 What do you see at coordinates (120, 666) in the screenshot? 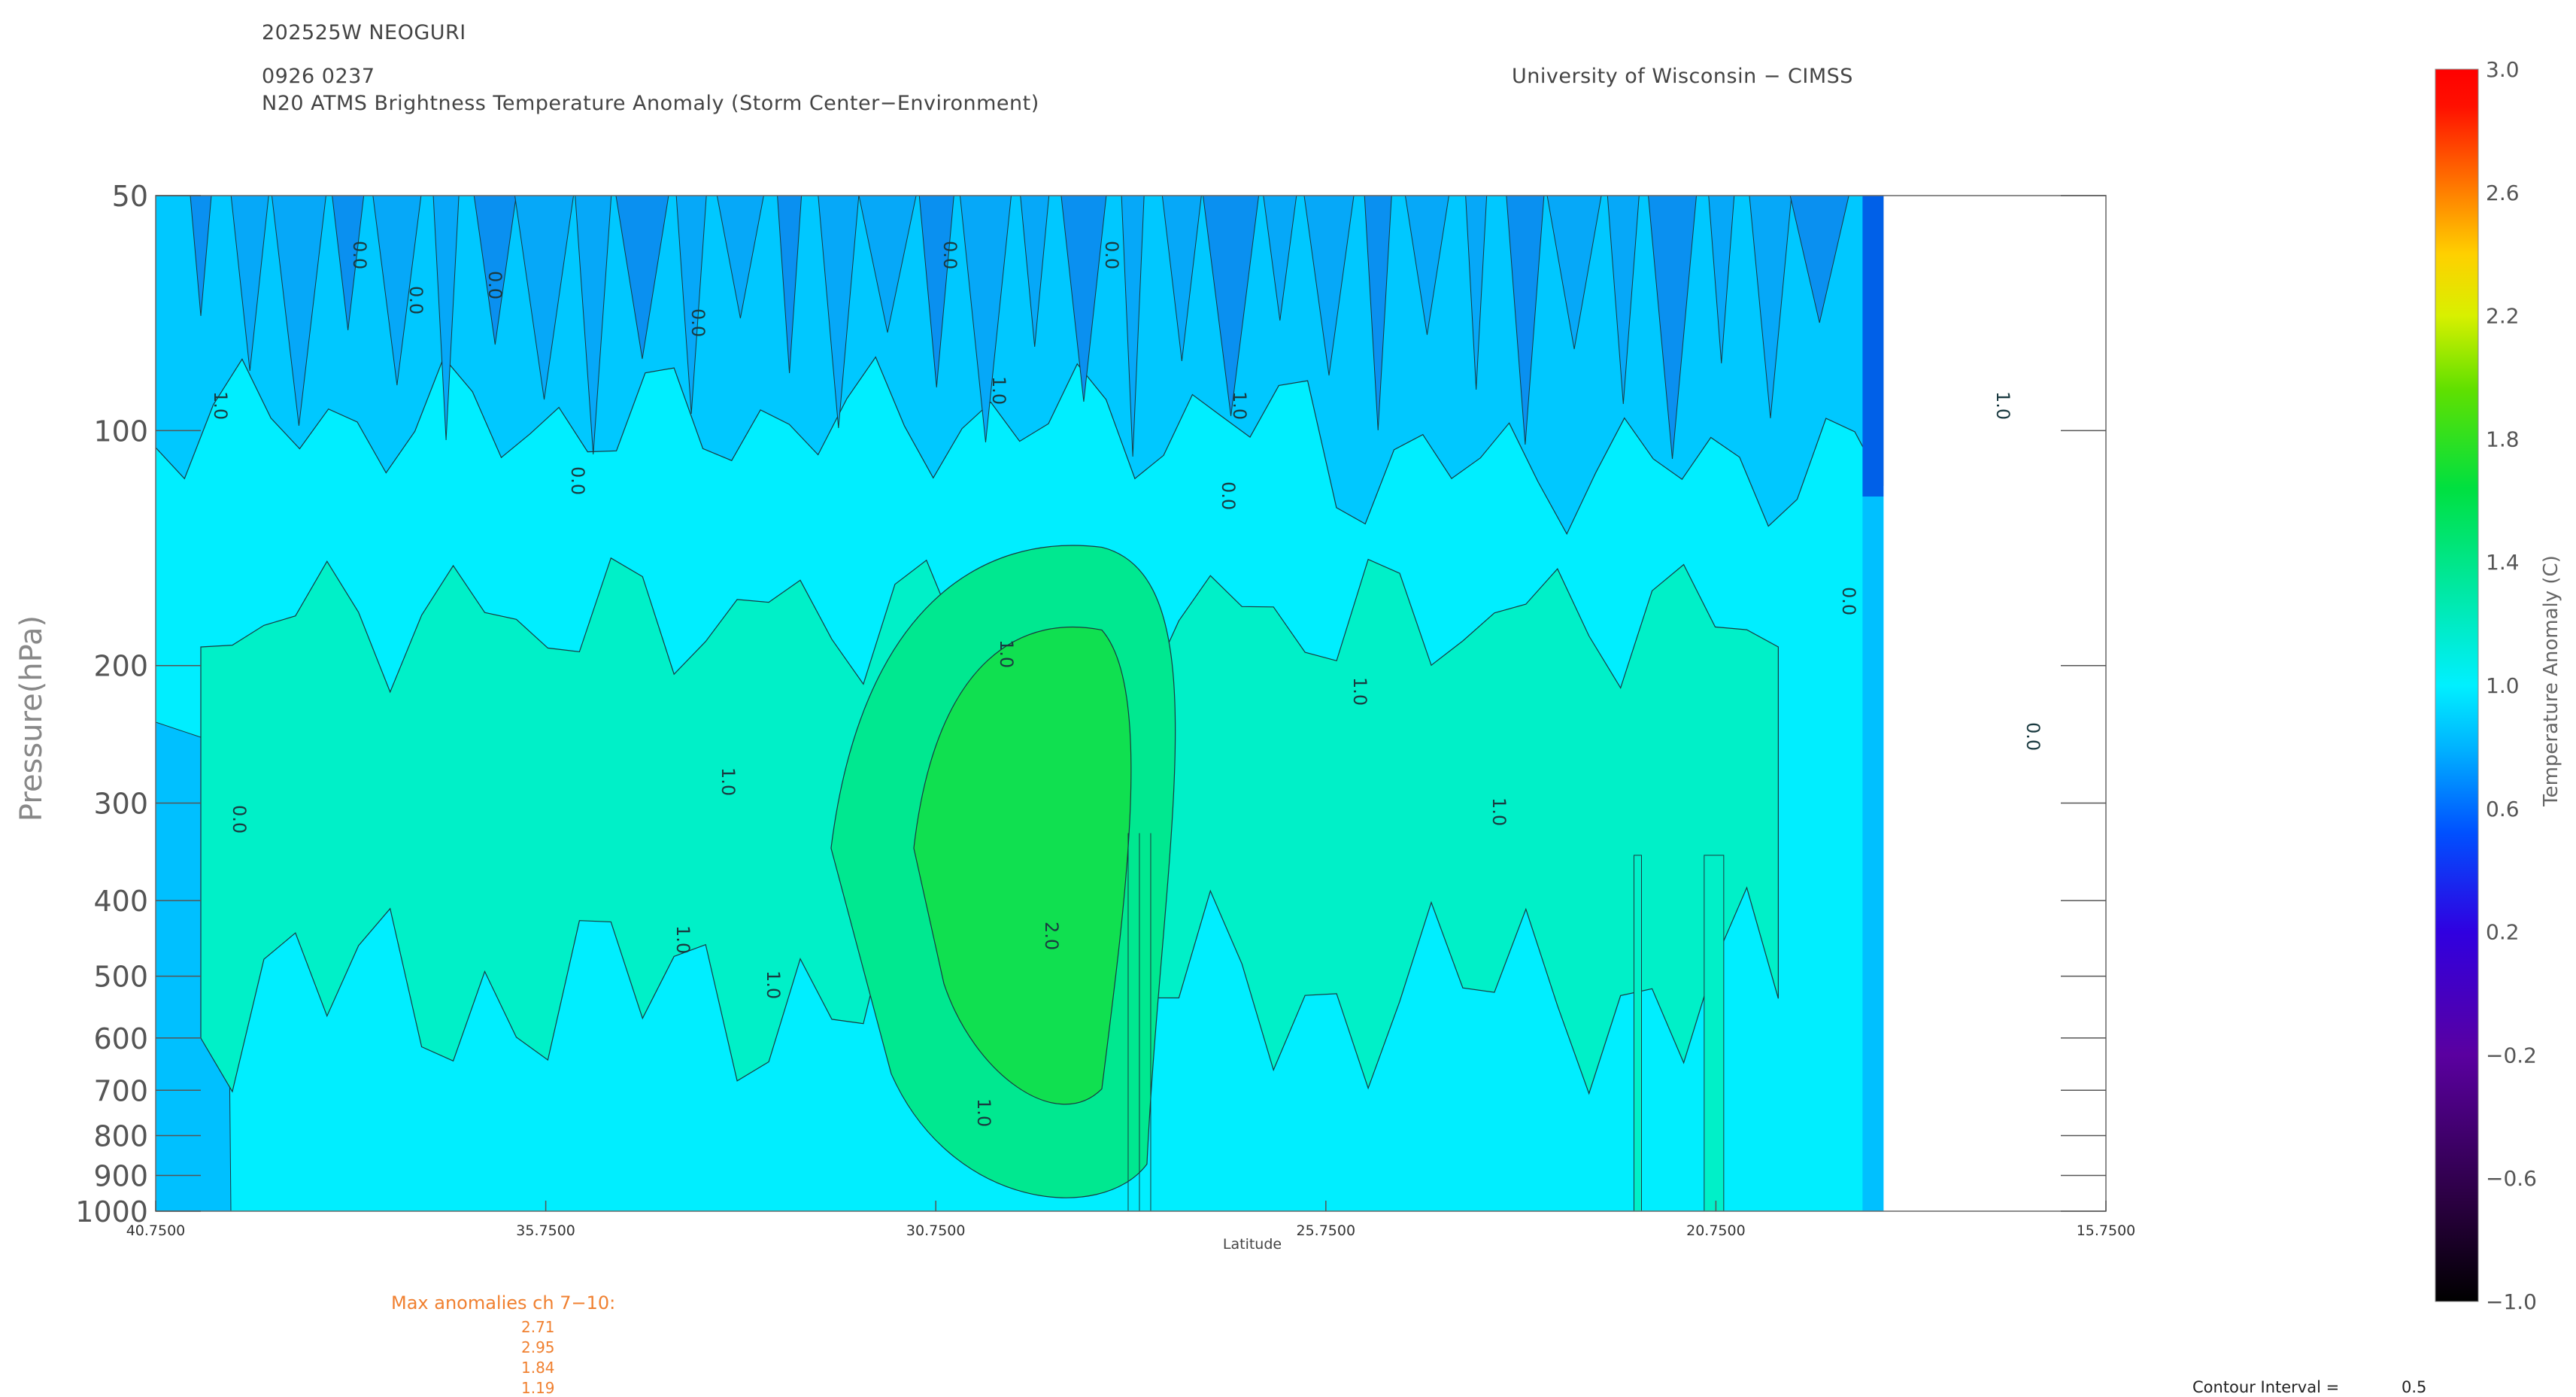
I see `y-tick-label: 200` at bounding box center [120, 666].